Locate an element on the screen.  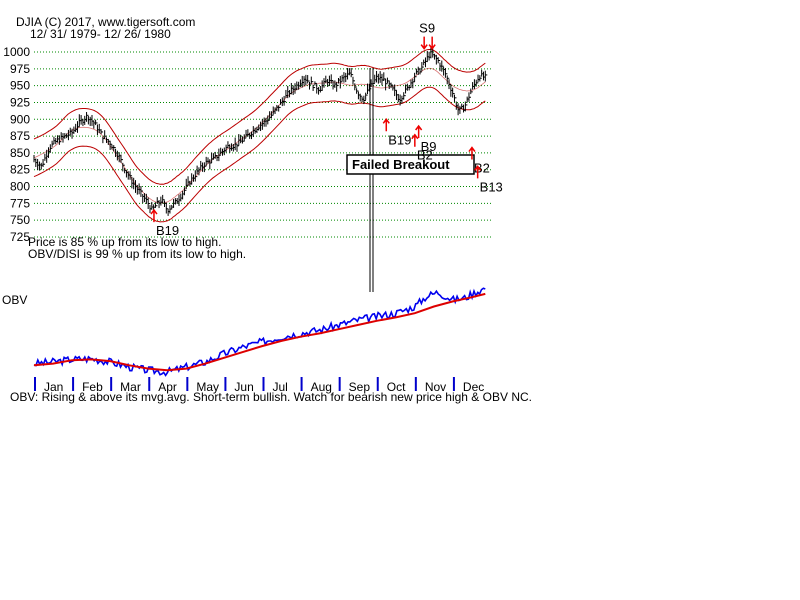
month-label: Oct is located at coordinates (396, 387).